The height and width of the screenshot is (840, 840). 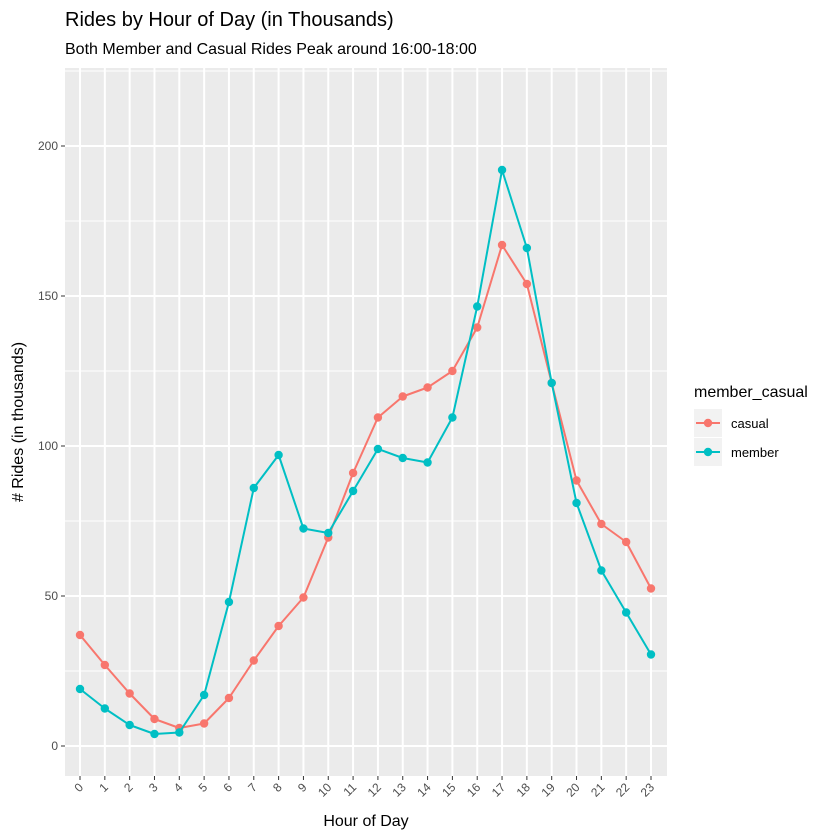 What do you see at coordinates (203, 787) in the screenshot?
I see `x-tick-label: 5` at bounding box center [203, 787].